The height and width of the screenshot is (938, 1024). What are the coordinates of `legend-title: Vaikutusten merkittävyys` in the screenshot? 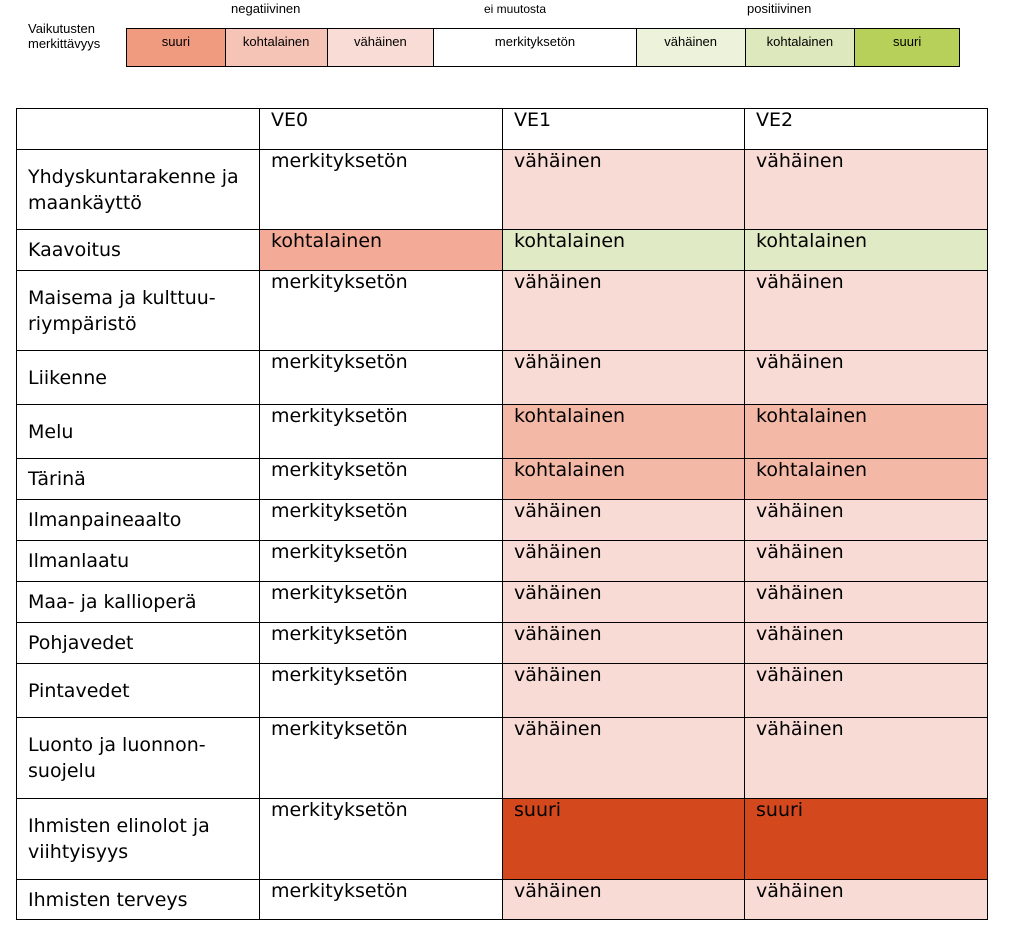 It's located at (64, 36).